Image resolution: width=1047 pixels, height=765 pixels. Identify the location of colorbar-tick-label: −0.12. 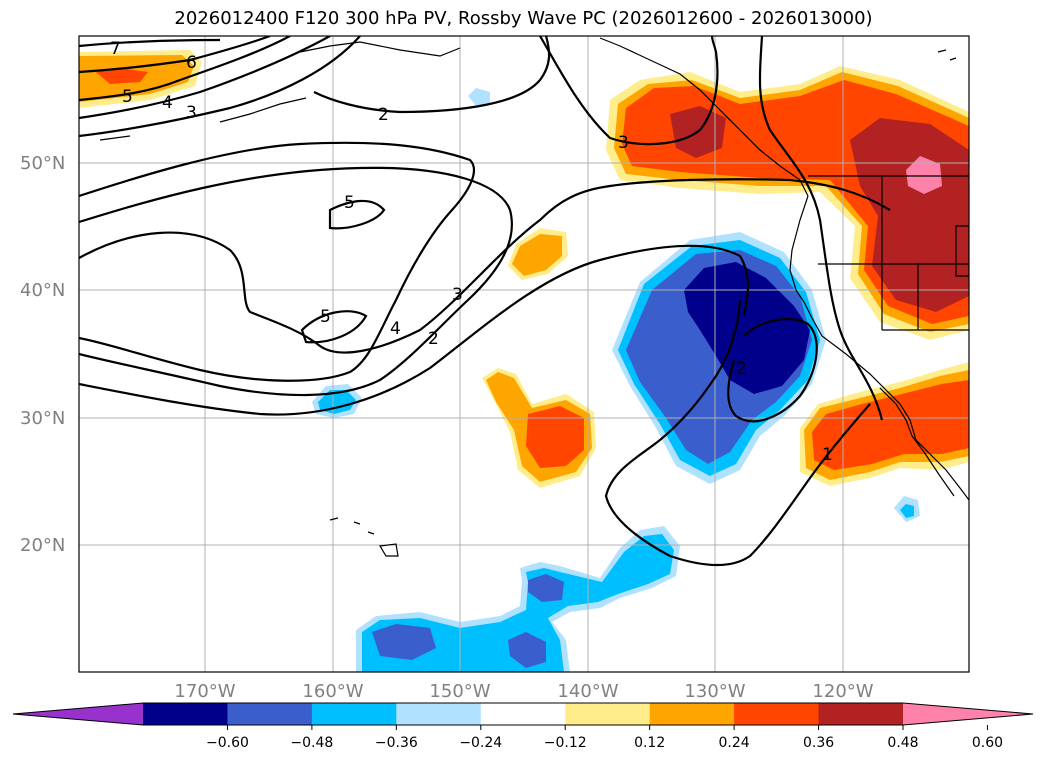
(565, 743).